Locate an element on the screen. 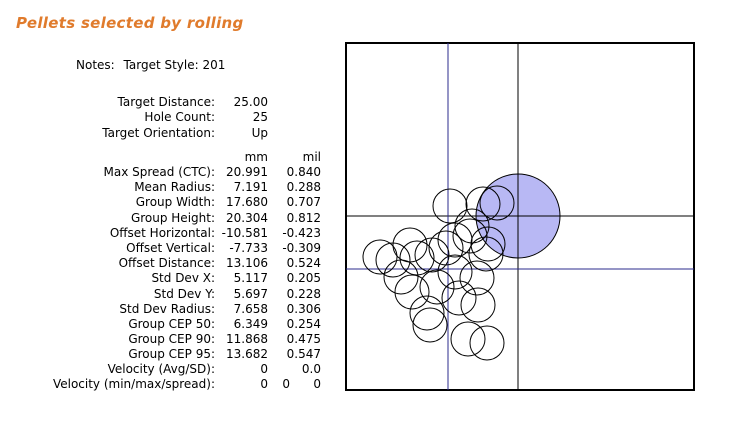 Image resolution: width=738 pixels, height=422 pixels. stat-label: Offset Distance: is located at coordinates (166, 263).